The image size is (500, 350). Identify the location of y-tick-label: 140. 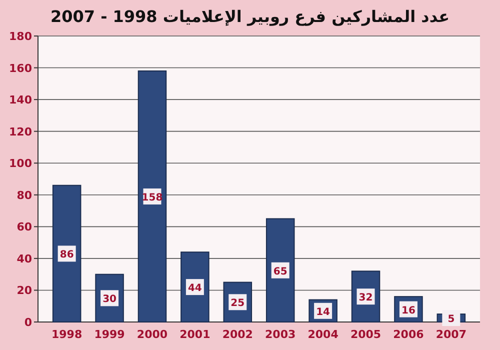
(20, 100).